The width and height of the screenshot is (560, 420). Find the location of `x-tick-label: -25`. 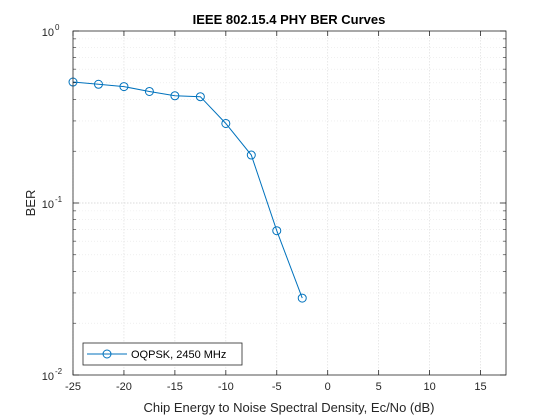

x-tick-label: -25 is located at coordinates (73, 387).